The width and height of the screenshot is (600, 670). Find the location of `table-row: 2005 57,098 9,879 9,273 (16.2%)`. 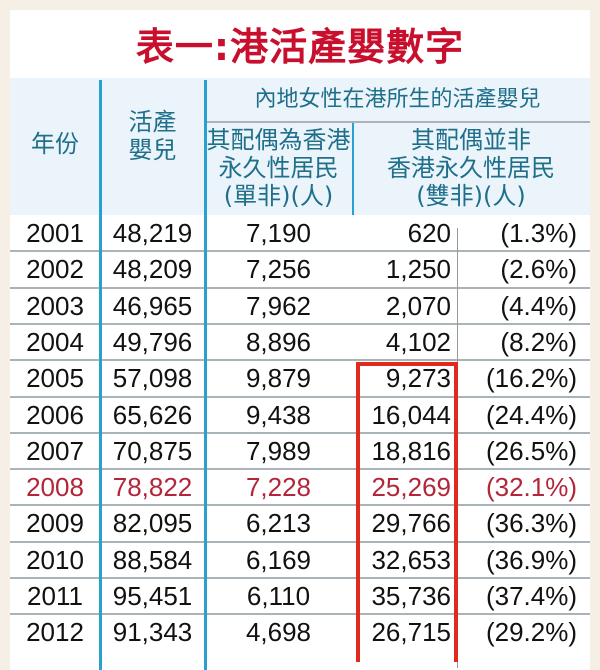

table-row: 2005 57,098 9,879 9,273 (16.2%) is located at coordinates (300, 377).